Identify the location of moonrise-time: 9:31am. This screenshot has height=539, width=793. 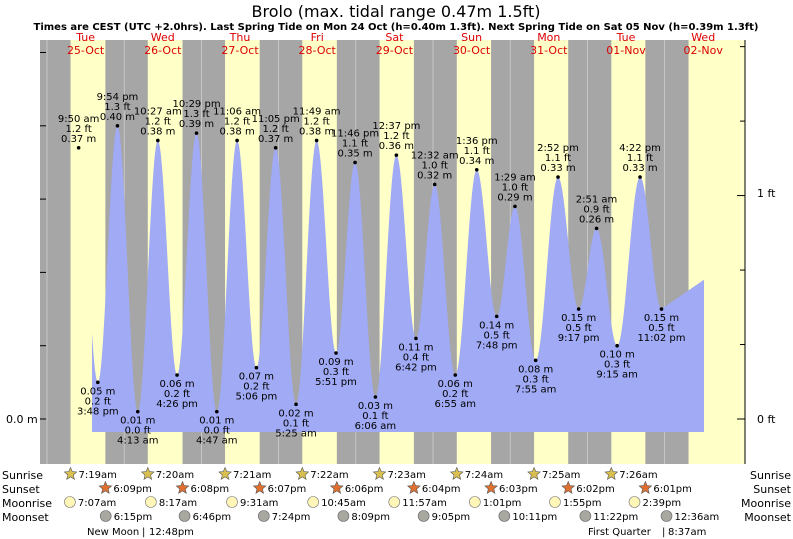
(259, 503).